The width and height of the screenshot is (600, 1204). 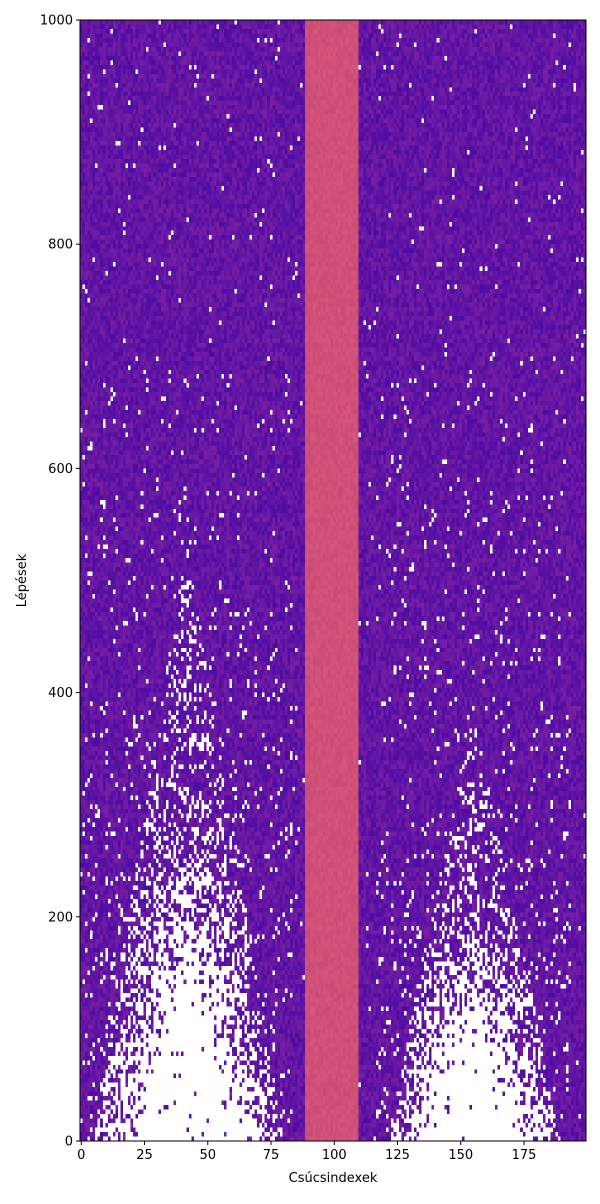 I want to click on x-tick-label: 50, so click(x=207, y=1155).